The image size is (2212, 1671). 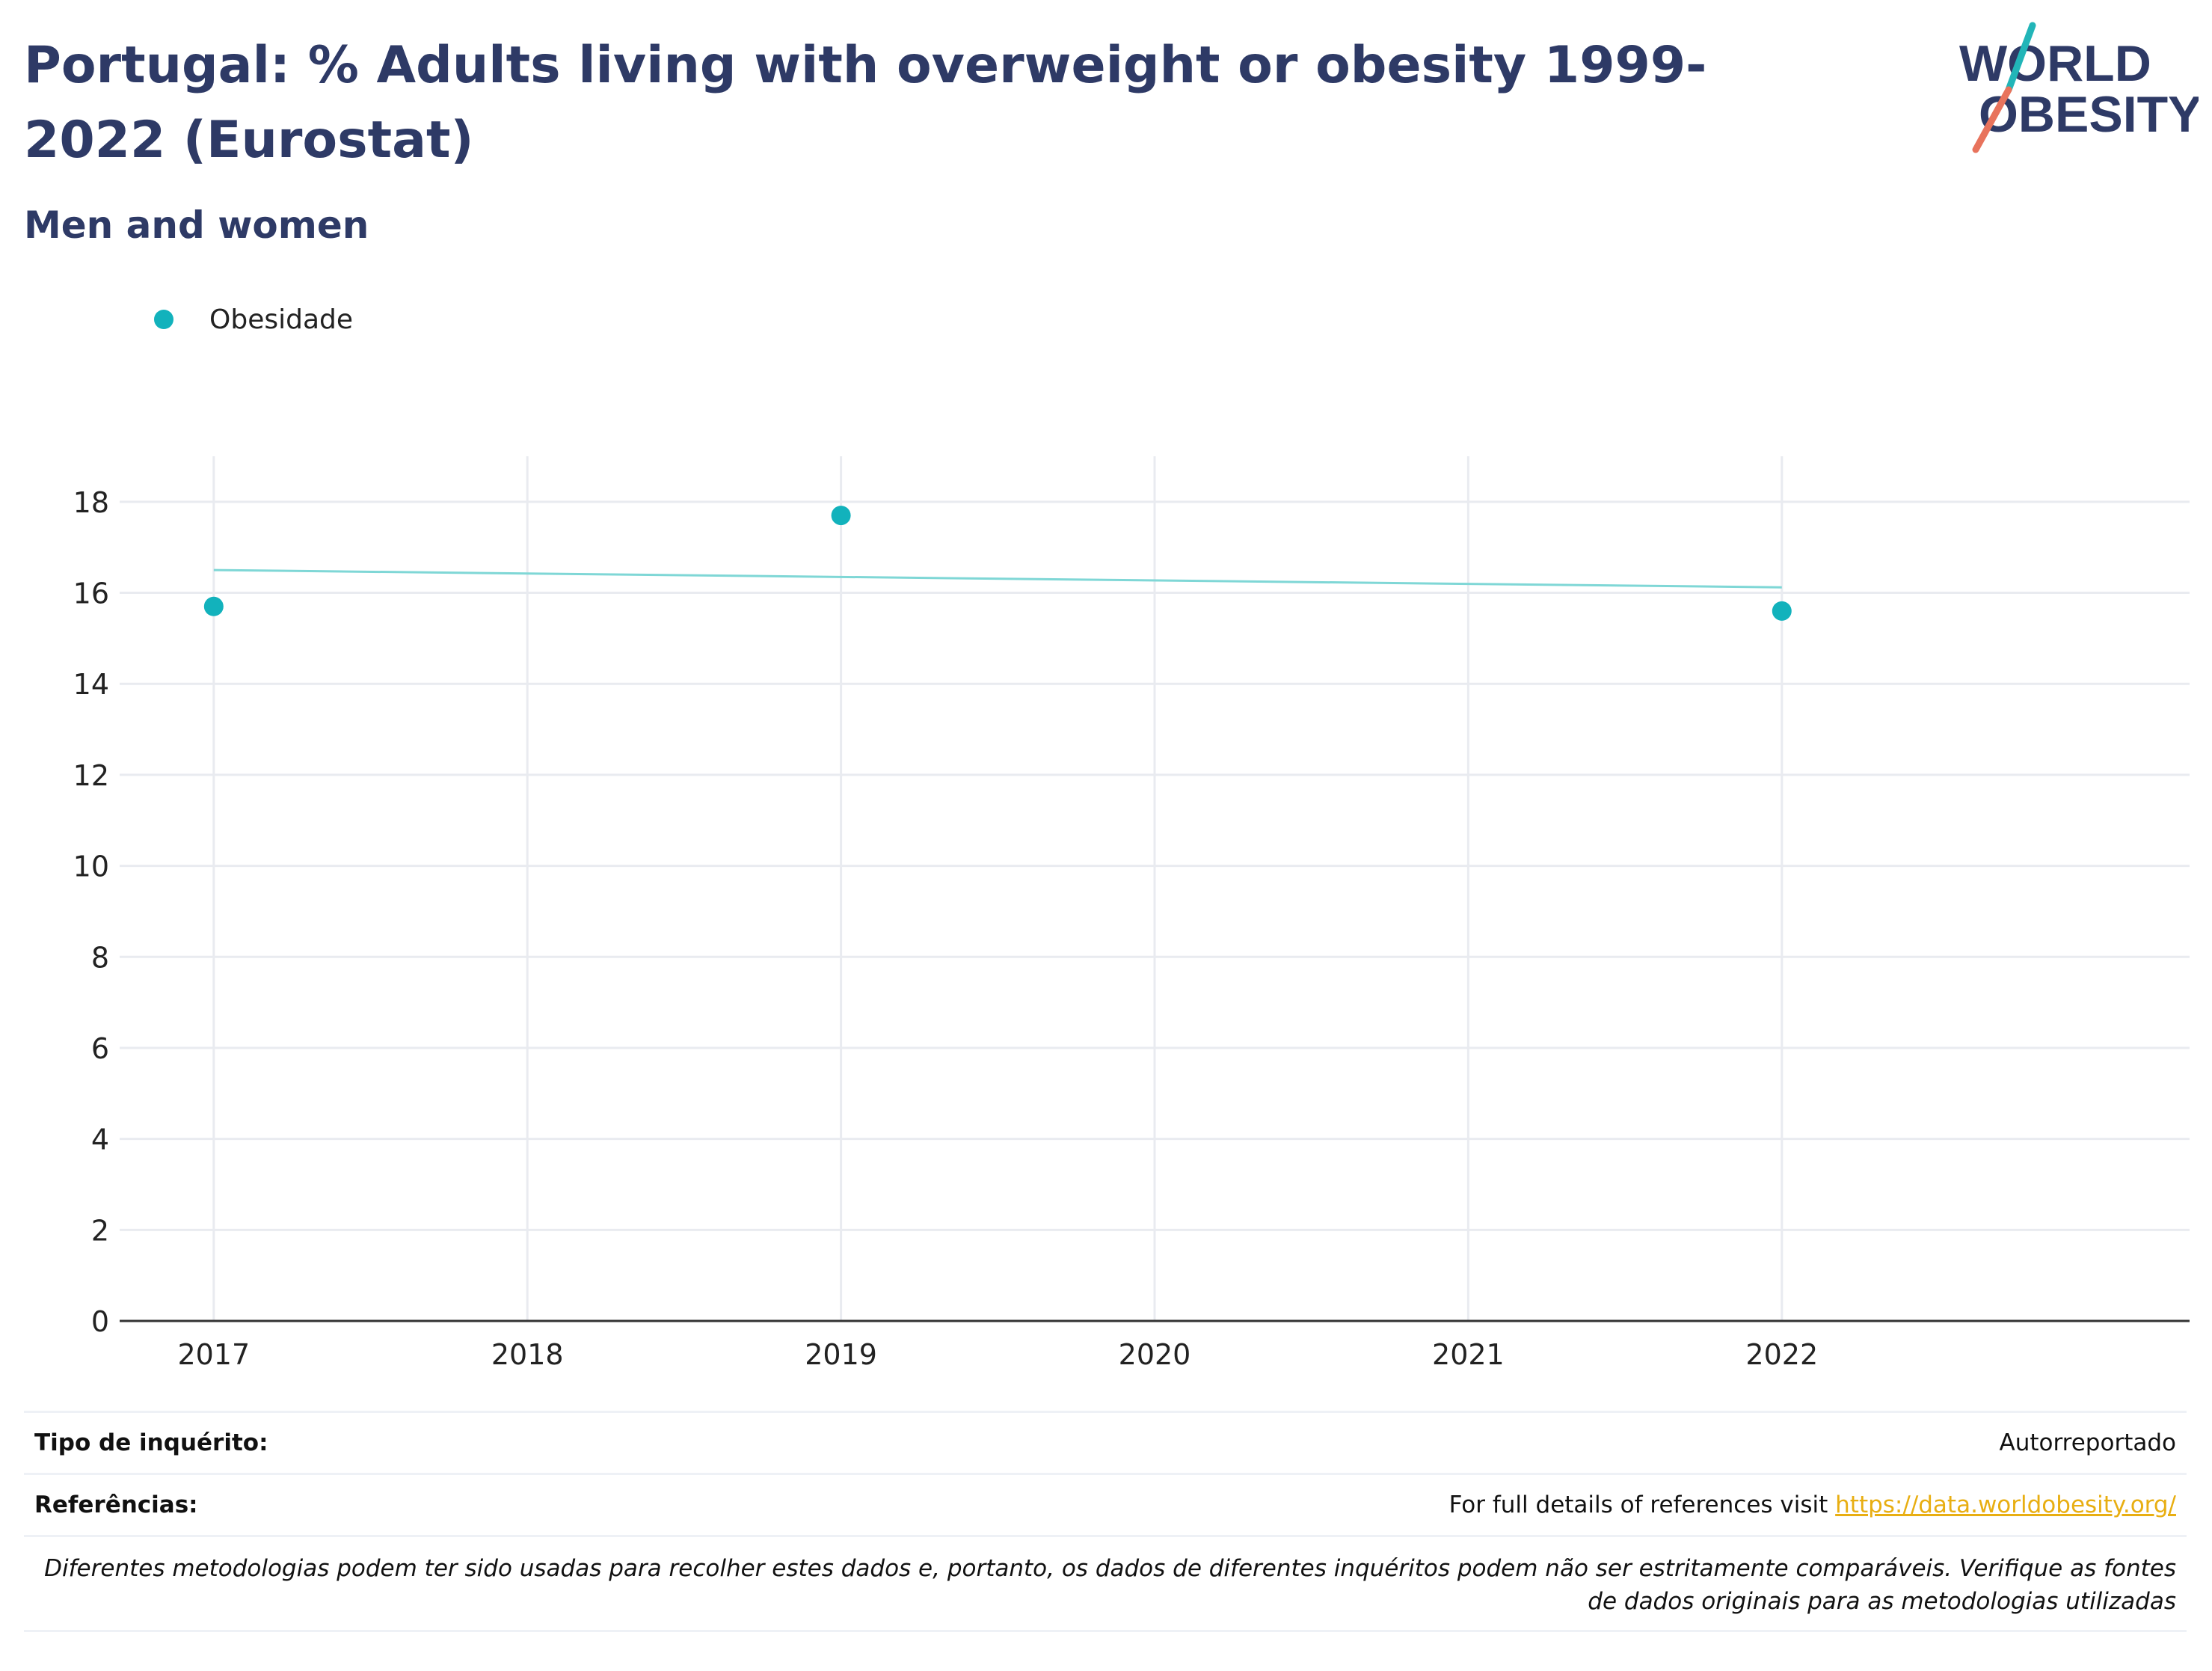 What do you see at coordinates (1642, 1504) in the screenshot?
I see `references-text: For full details of references visit` at bounding box center [1642, 1504].